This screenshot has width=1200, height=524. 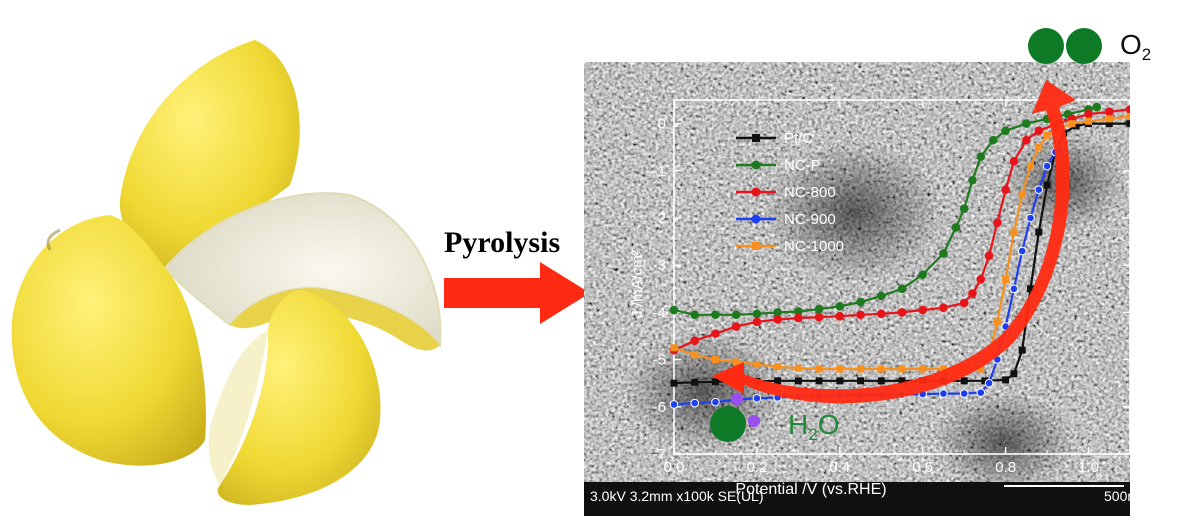 I want to click on x-tick-label: 0.2, so click(x=756, y=467).